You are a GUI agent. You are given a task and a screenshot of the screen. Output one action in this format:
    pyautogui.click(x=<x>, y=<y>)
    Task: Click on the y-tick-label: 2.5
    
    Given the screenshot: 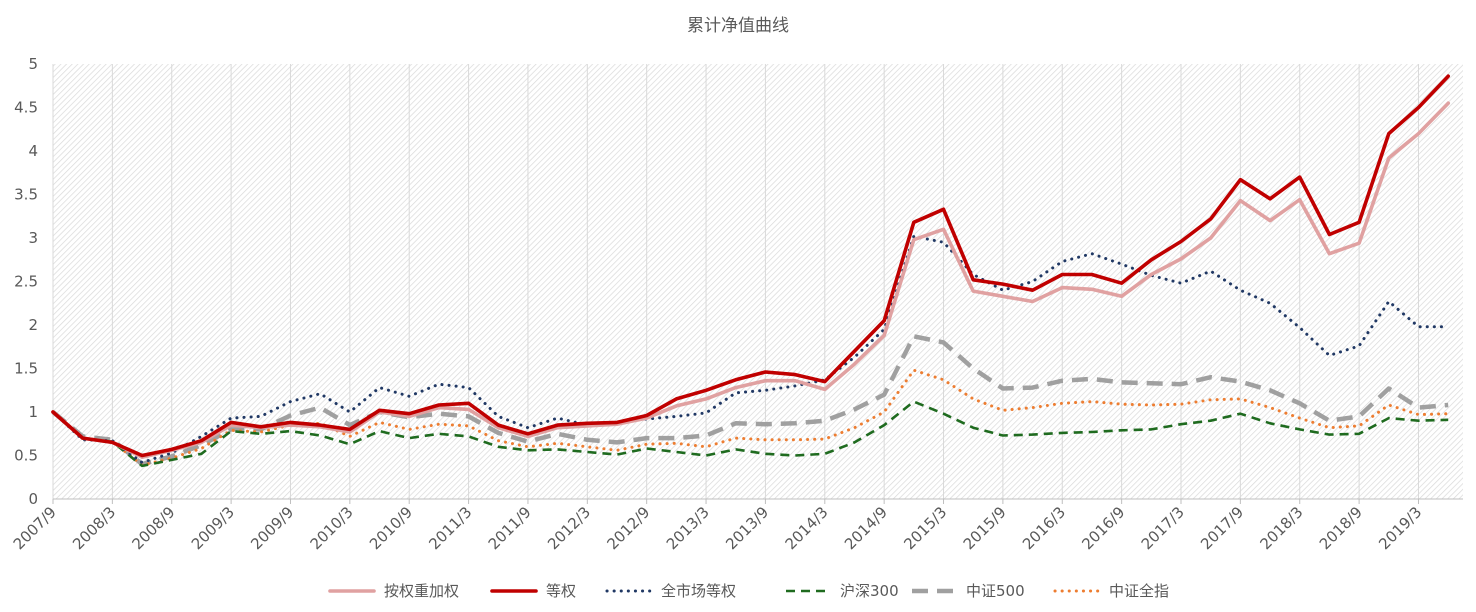 What is the action you would take?
    pyautogui.click(x=26, y=282)
    